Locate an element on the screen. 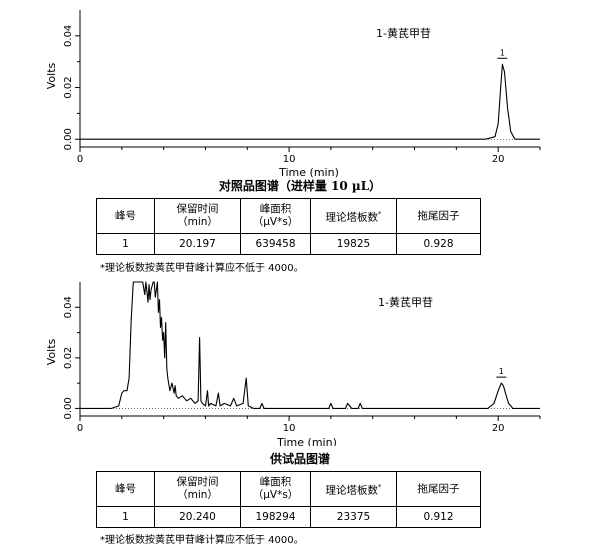 This screenshot has width=600, height=557. table-cell: 20.197 is located at coordinates (197, 244).